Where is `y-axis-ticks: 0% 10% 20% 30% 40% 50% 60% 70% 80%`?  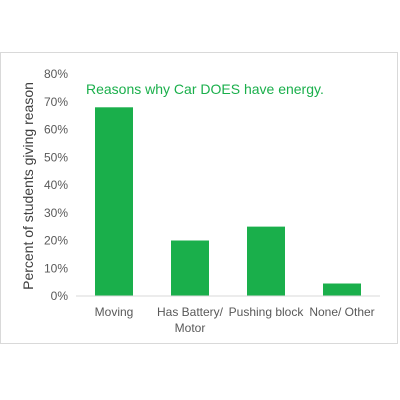 y-axis-ticks: 0% 10% 20% 30% 40% 50% 60% 70% 80% is located at coordinates (56, 185).